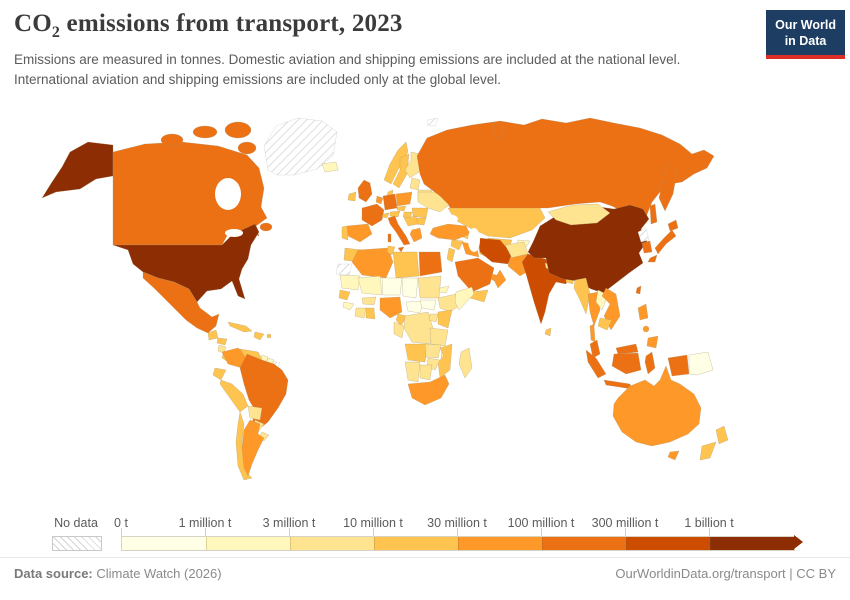 The image size is (850, 600). I want to click on country-puerto-rico, so click(269, 336).